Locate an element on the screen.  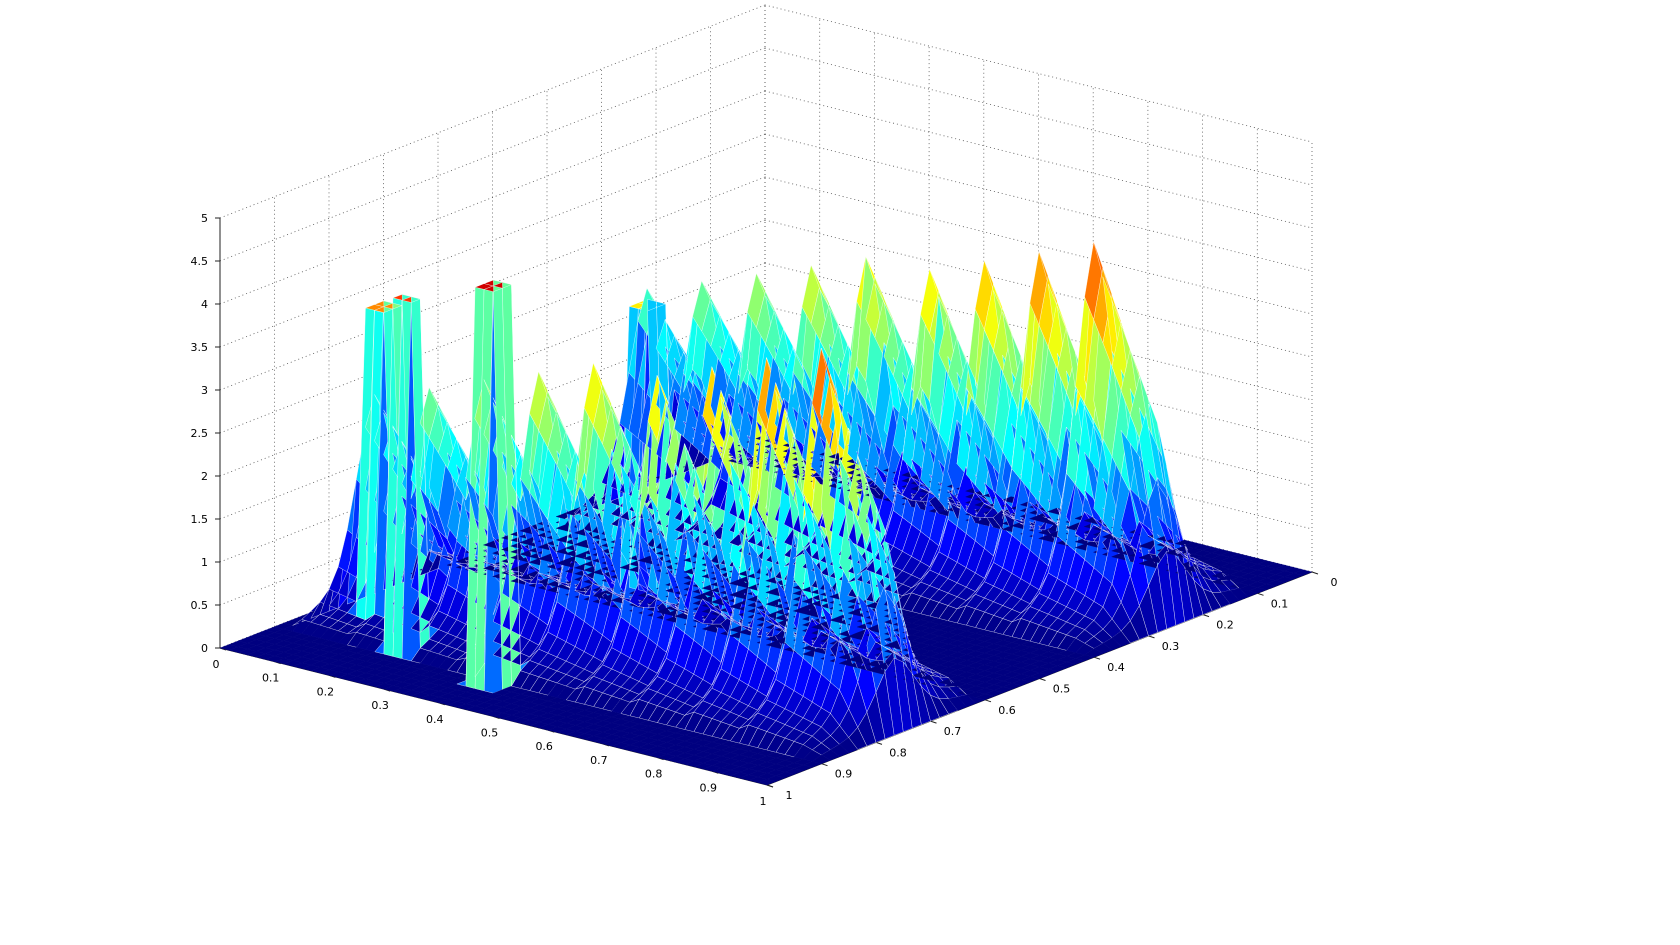
x-tick-label: 0.1 is located at coordinates (271, 678).